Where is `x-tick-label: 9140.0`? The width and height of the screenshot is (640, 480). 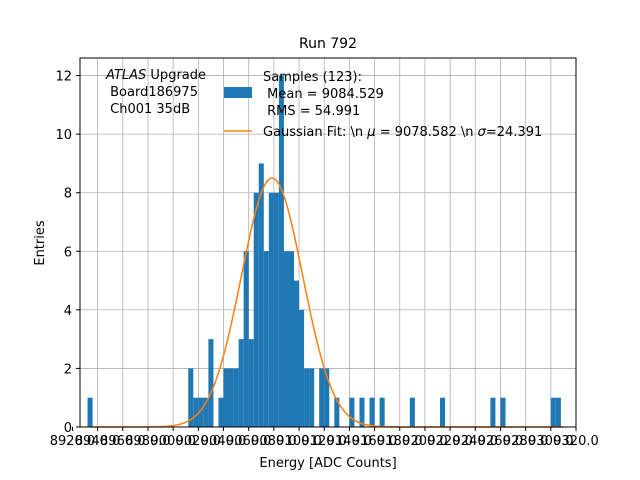 x-tick-label: 9140.0 is located at coordinates (350, 441).